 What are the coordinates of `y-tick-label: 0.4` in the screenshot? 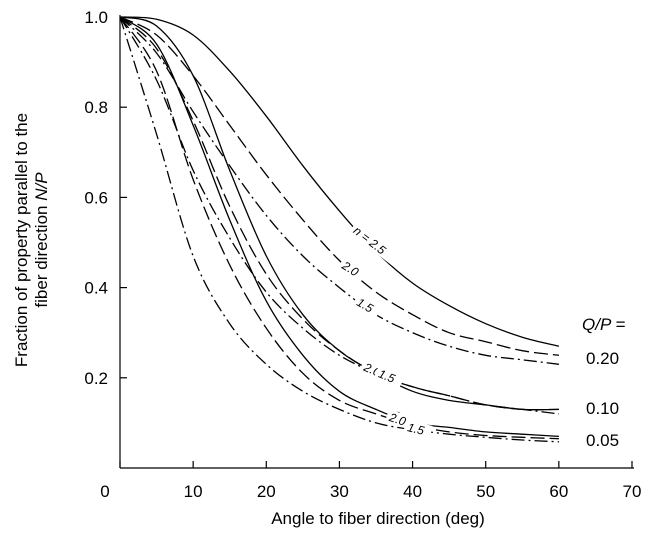 It's located at (96, 288).